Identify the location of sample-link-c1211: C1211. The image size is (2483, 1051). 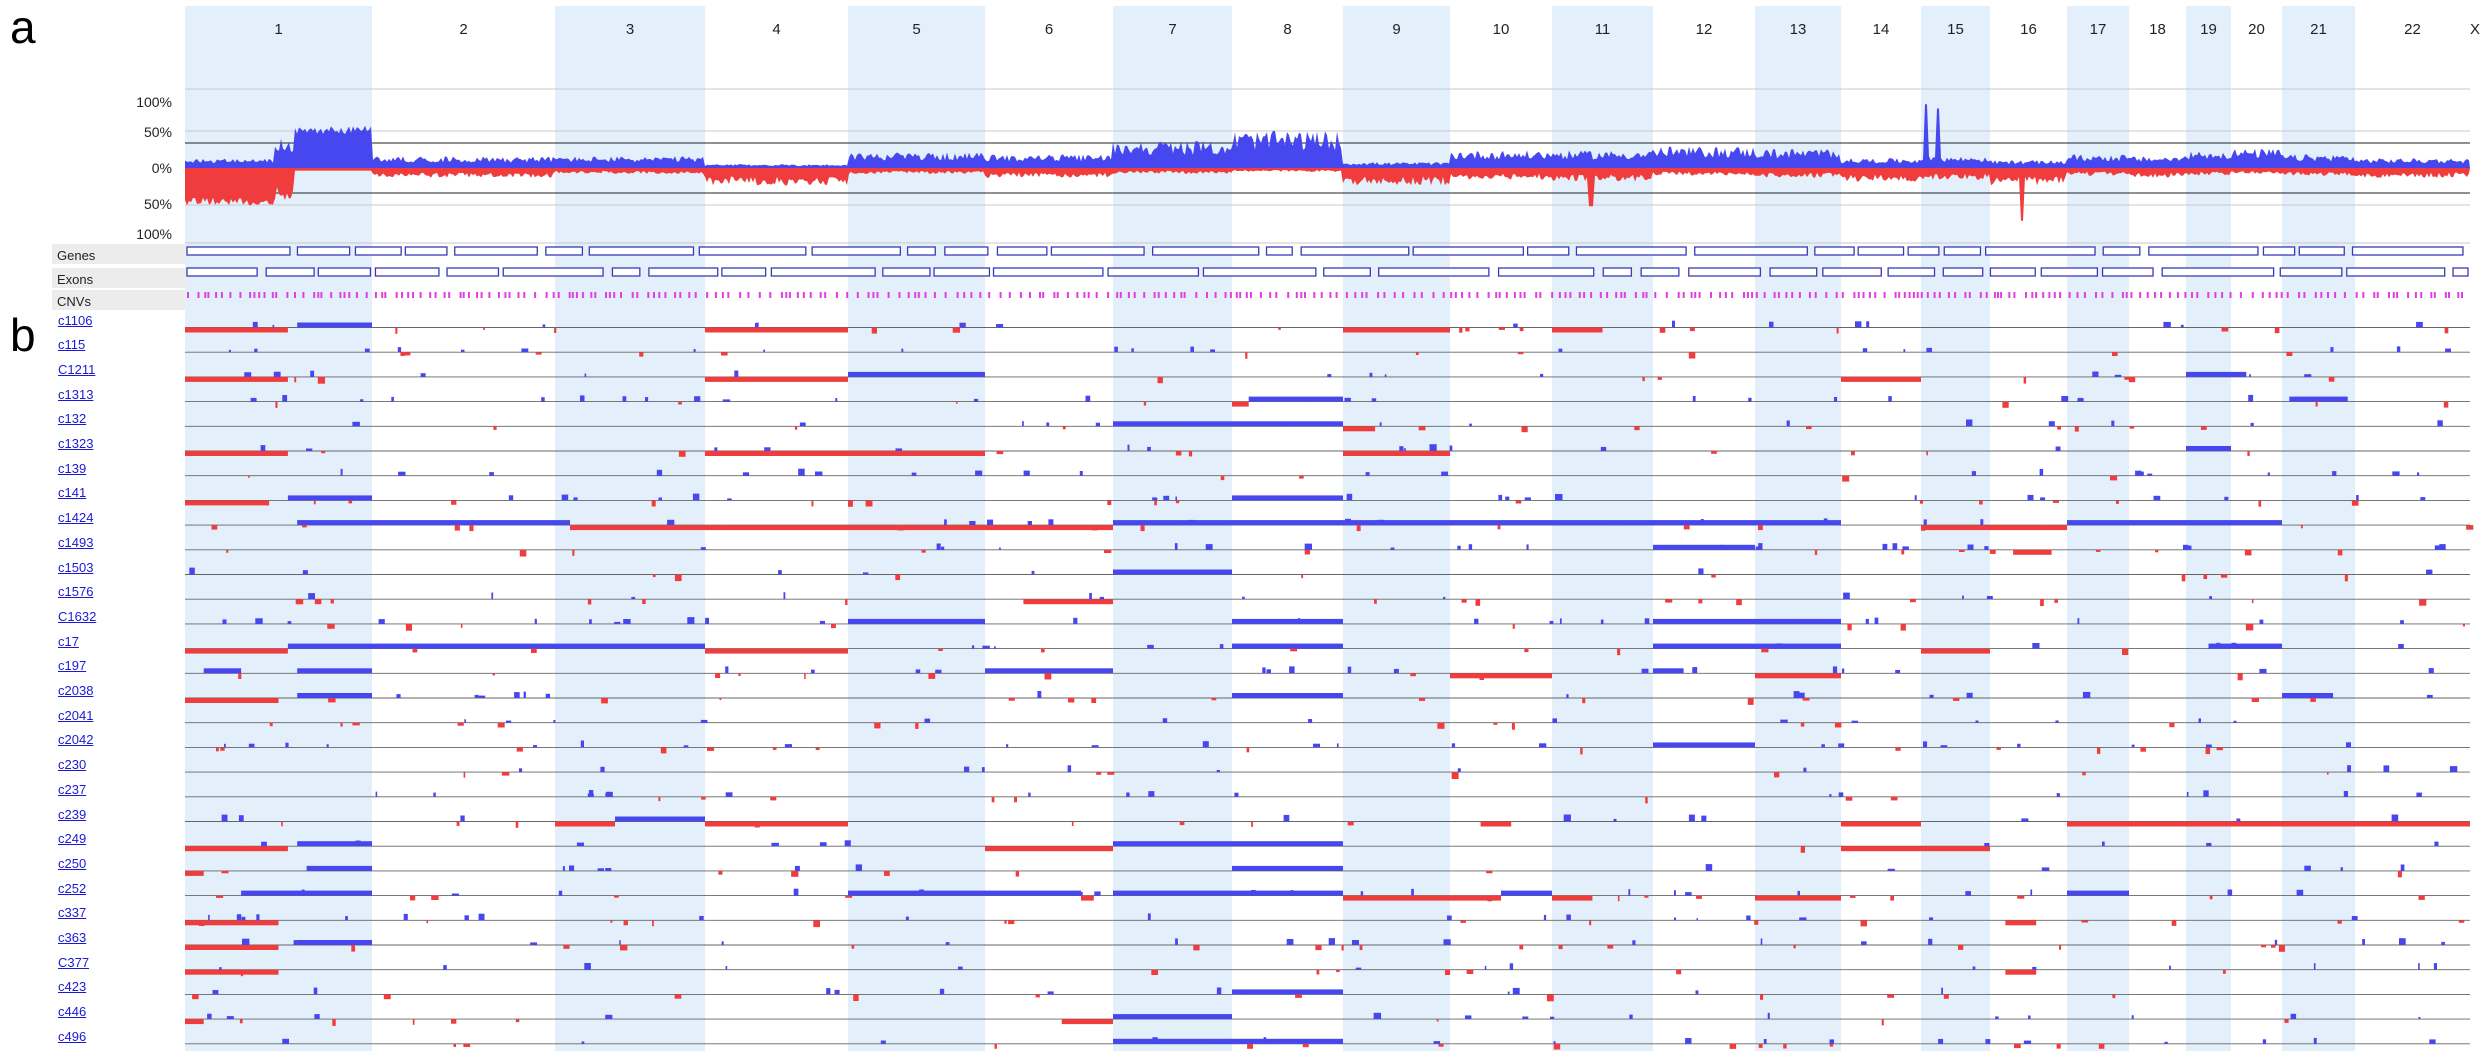
(77, 369).